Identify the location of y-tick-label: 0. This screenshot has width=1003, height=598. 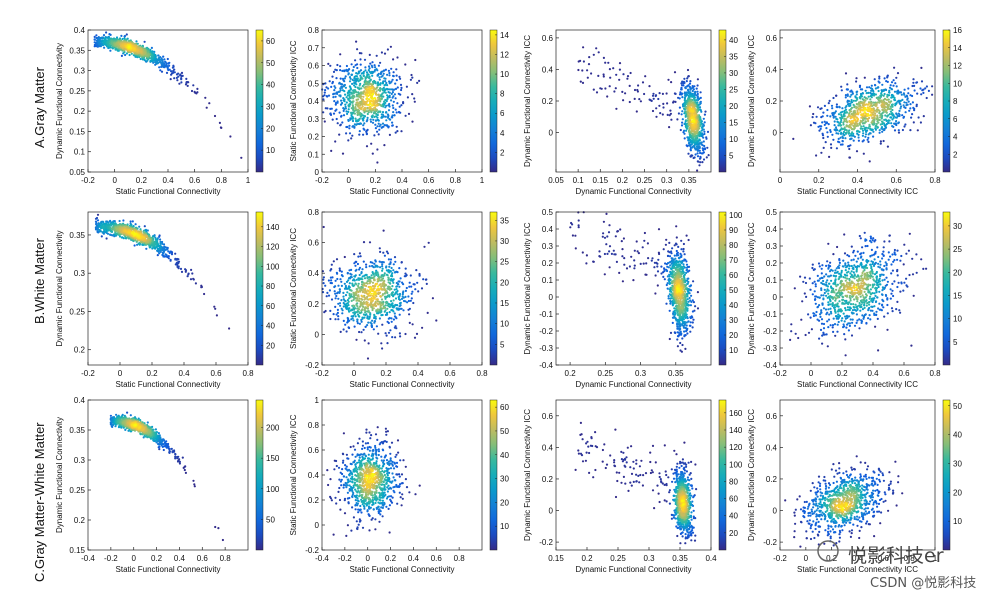
(317, 172).